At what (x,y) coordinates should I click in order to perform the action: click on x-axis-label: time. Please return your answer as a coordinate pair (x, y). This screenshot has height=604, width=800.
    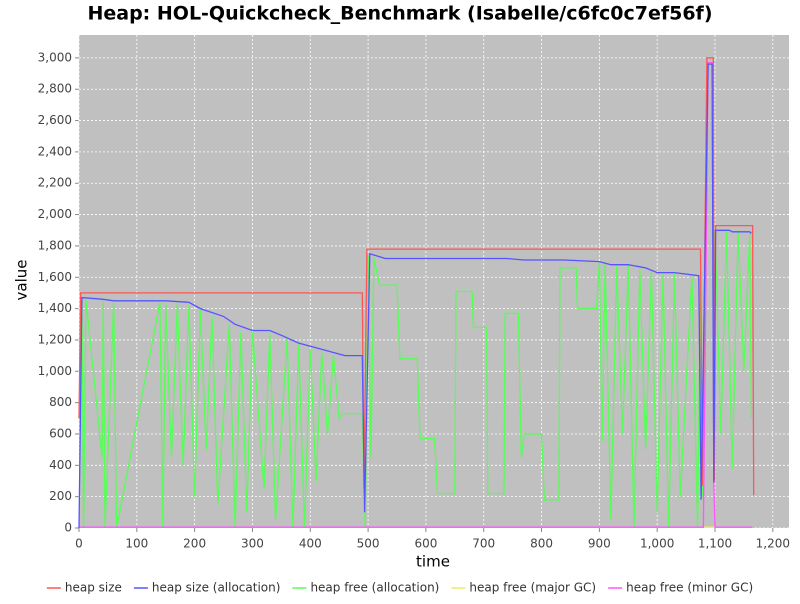
    Looking at the image, I should click on (433, 562).